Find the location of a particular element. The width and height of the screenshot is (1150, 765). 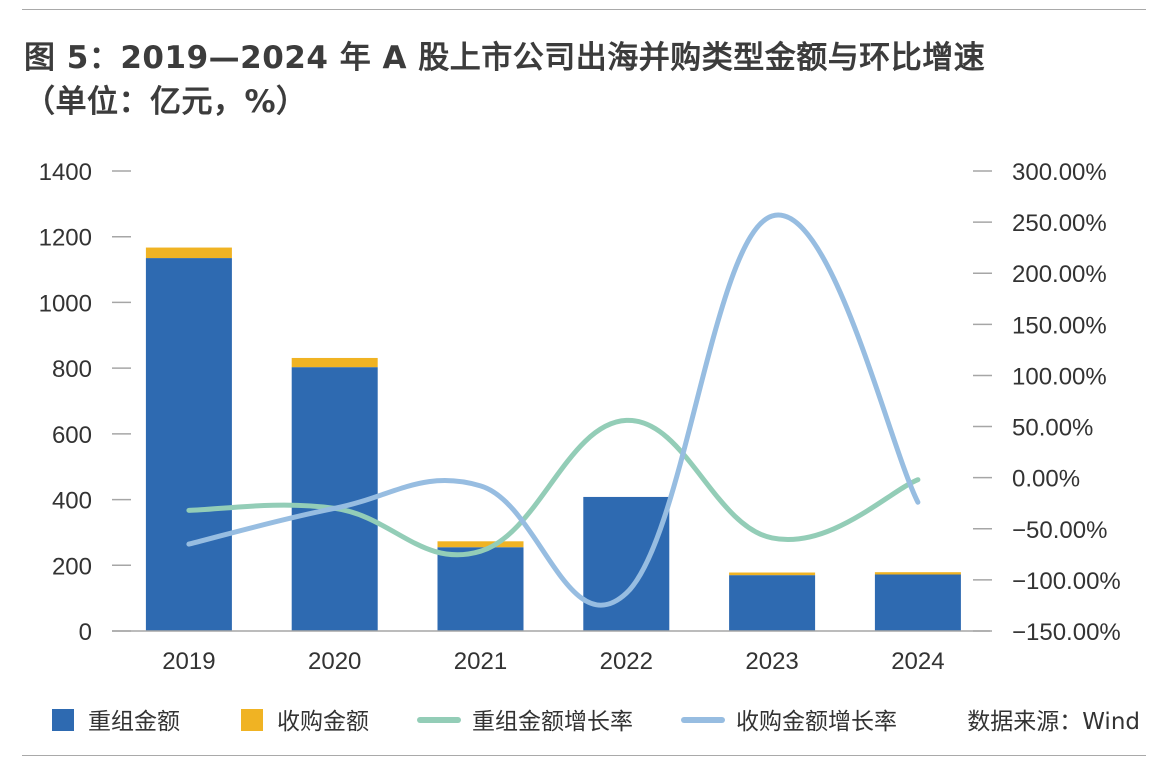

bar-acquisition-2020 is located at coordinates (334, 362).